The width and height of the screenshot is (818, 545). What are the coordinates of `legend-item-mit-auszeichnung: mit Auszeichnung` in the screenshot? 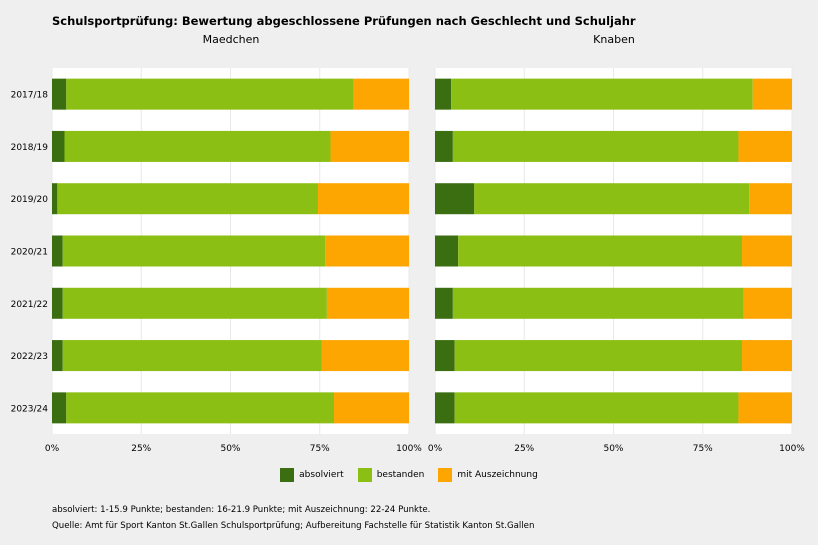 It's located at (488, 475).